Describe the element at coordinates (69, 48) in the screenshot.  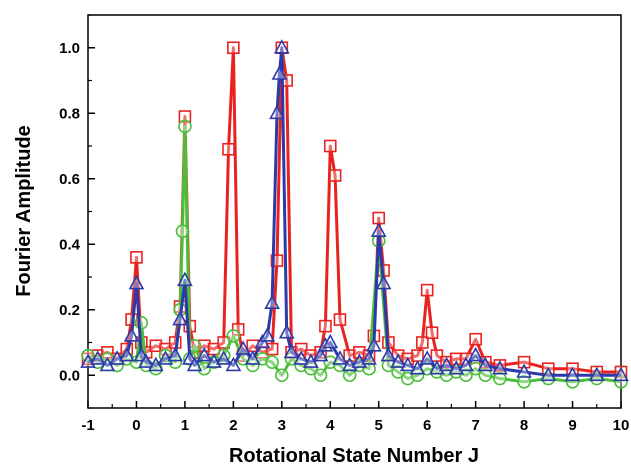
I see `y-tick-label: 1.0` at that location.